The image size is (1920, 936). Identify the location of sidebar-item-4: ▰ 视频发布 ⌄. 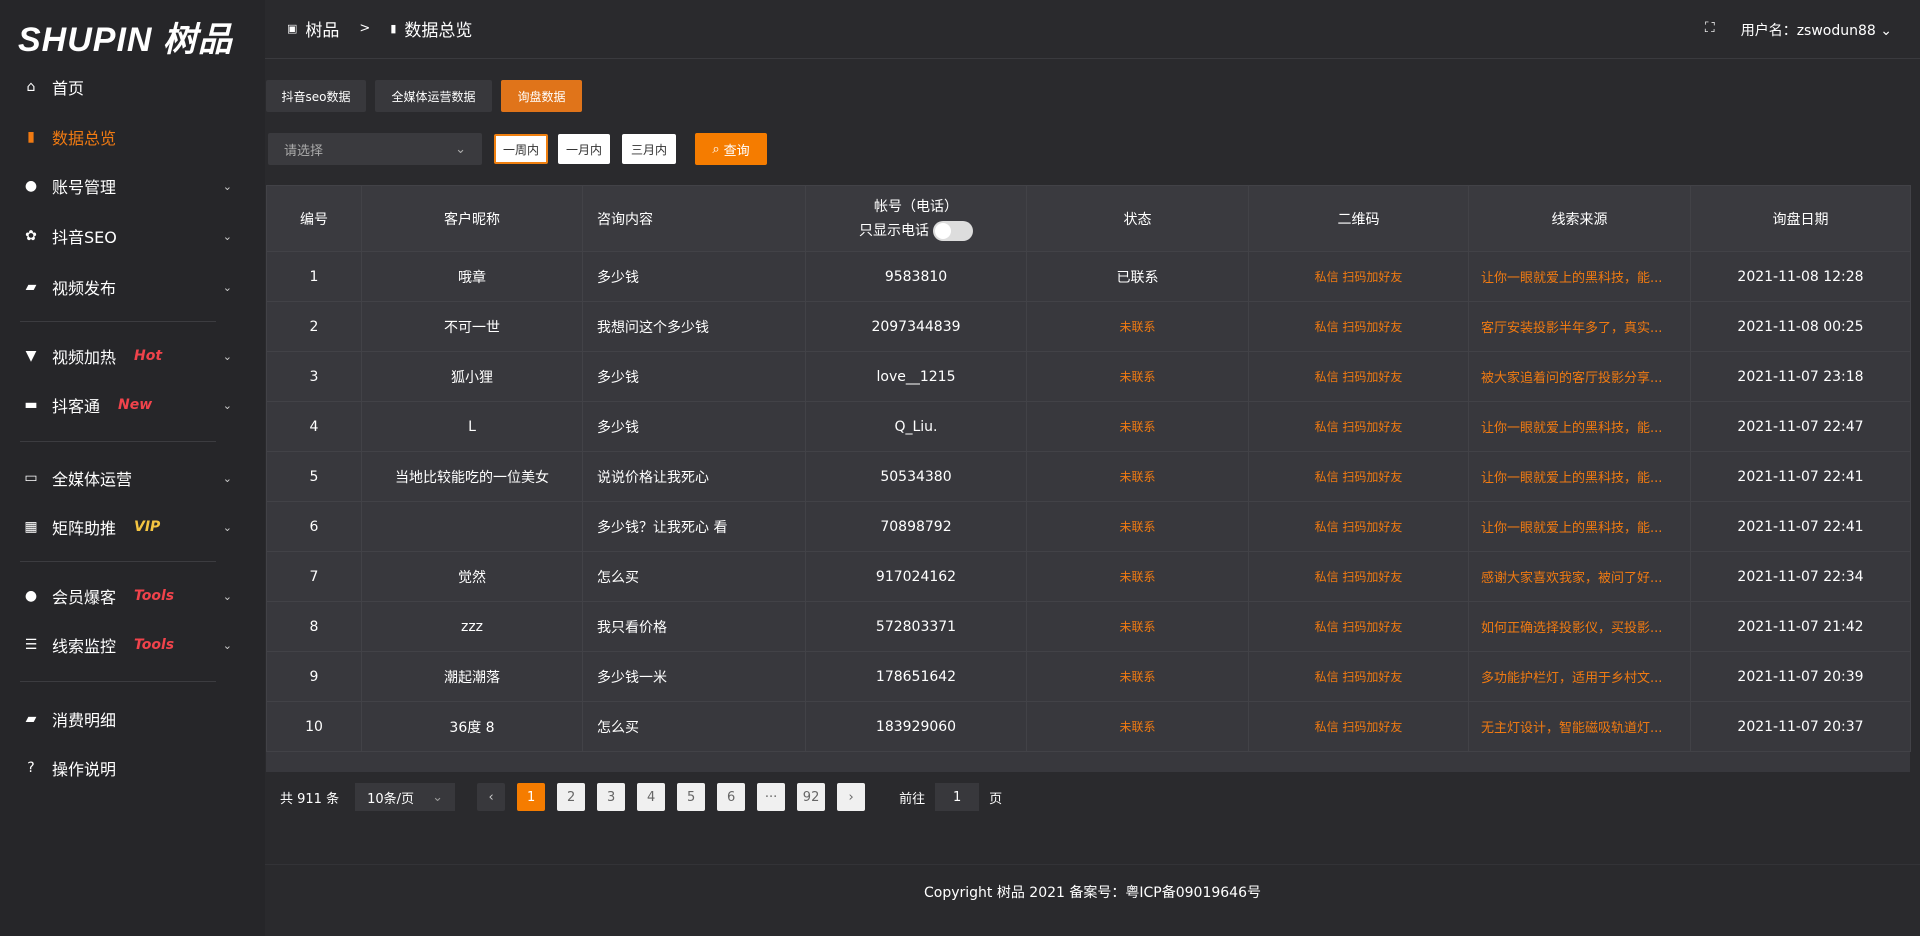
(127, 287).